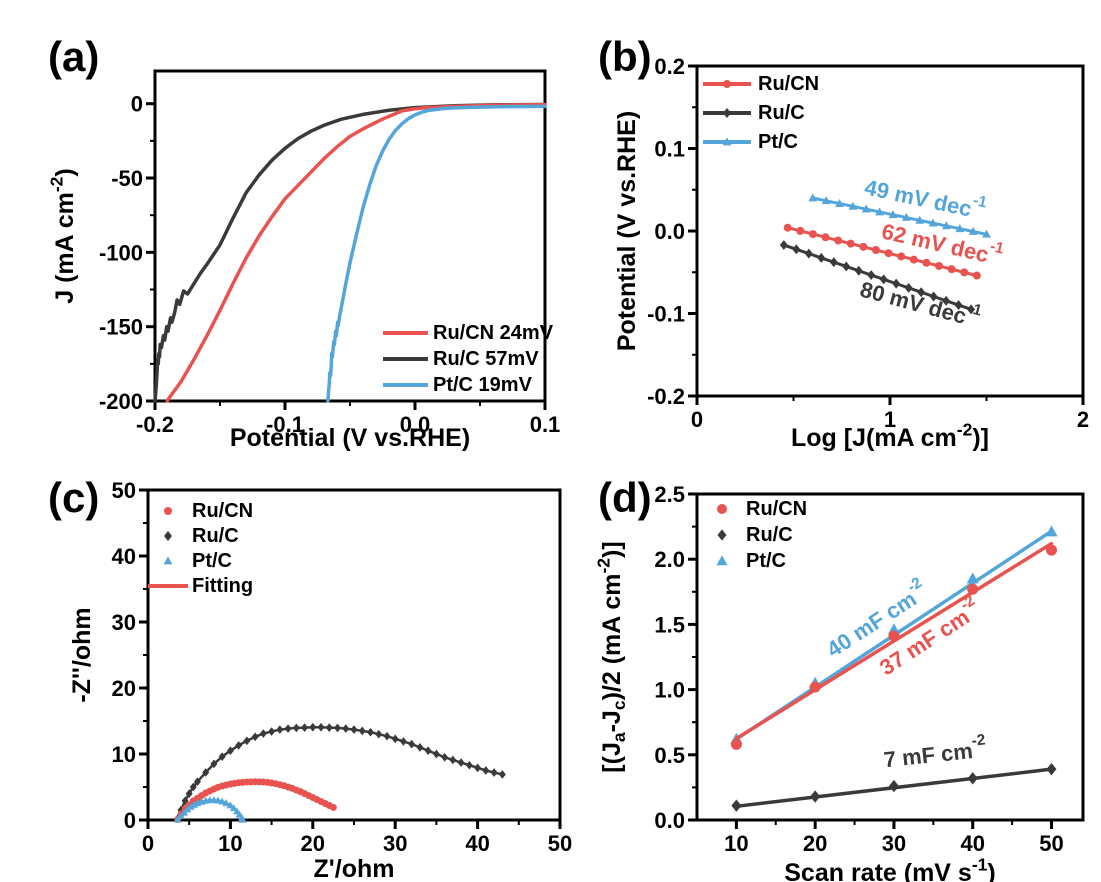 The width and height of the screenshot is (1101, 882). Describe the element at coordinates (625, 497) in the screenshot. I see `panel-letter-d: (d)` at that location.